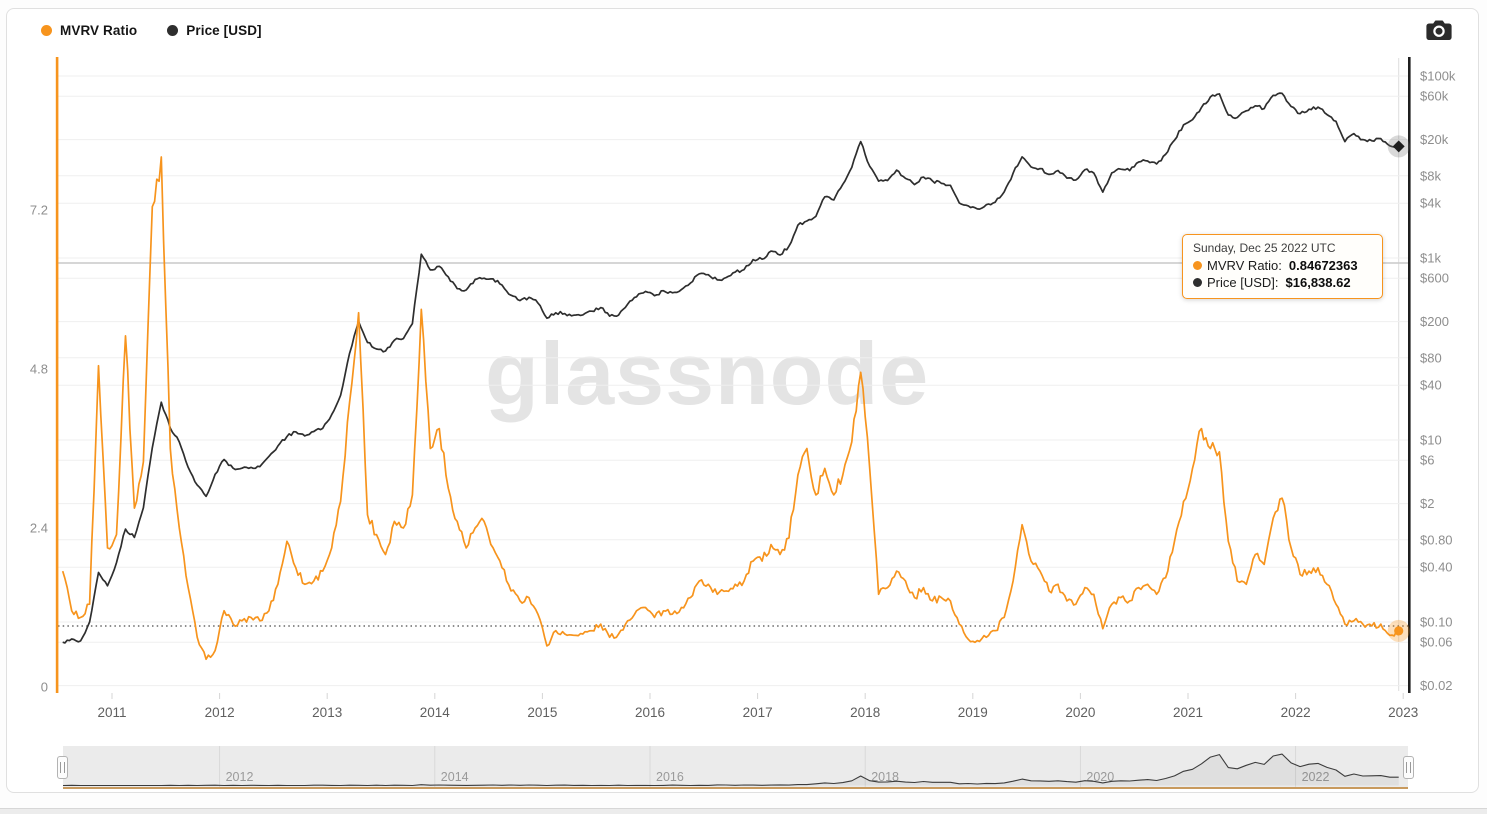 Image resolution: width=1487 pixels, height=814 pixels. What do you see at coordinates (1431, 385) in the screenshot?
I see `right-axis-tick-label: $40` at bounding box center [1431, 385].